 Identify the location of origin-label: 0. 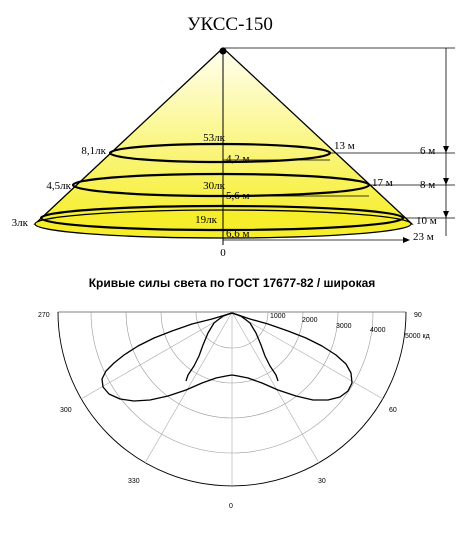
(223, 253).